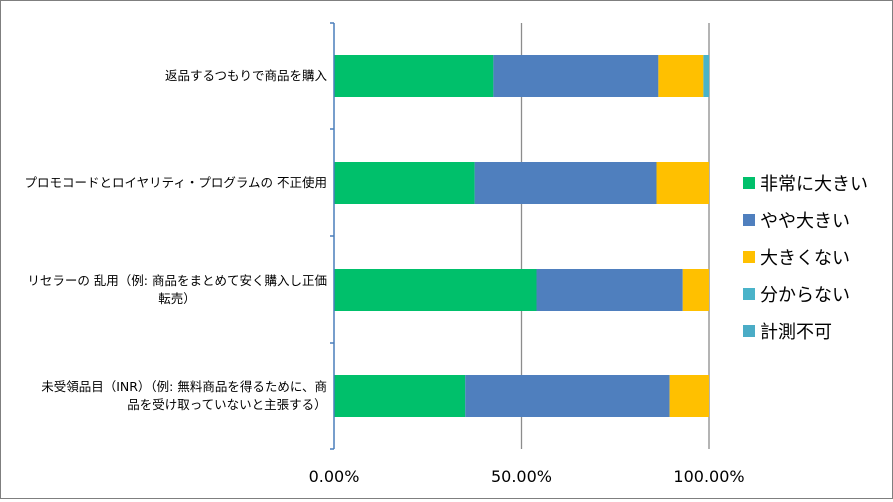 The width and height of the screenshot is (893, 502). What do you see at coordinates (176, 182) in the screenshot?
I see `category-label: プロモコードとロイヤリティ・プログラムの 不正使用` at bounding box center [176, 182].